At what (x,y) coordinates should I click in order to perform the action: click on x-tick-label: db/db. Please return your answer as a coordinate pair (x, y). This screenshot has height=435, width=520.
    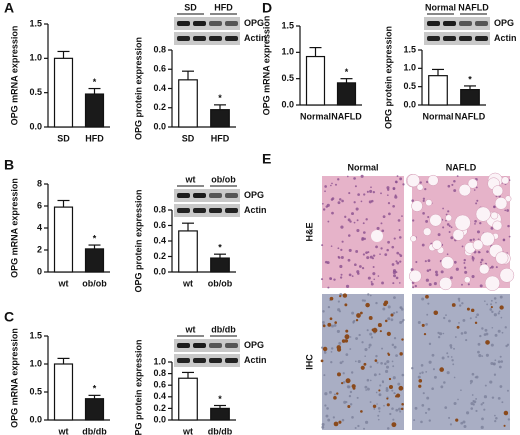
    Looking at the image, I should click on (94, 430).